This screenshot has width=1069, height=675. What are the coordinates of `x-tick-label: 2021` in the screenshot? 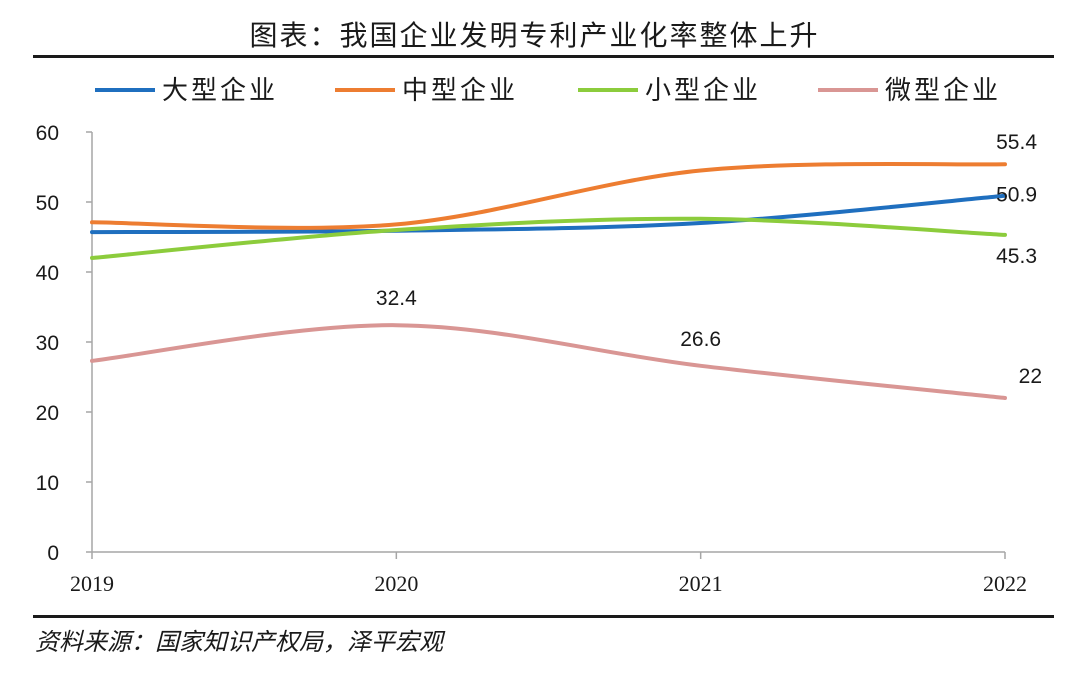 It's located at (701, 583).